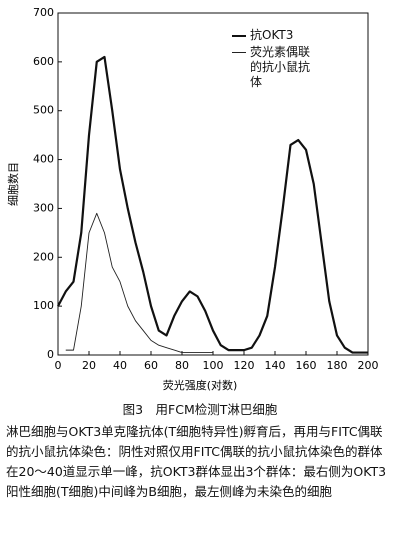 This screenshot has height=537, width=400. I want to click on x-tick-label: 40, so click(120, 365).